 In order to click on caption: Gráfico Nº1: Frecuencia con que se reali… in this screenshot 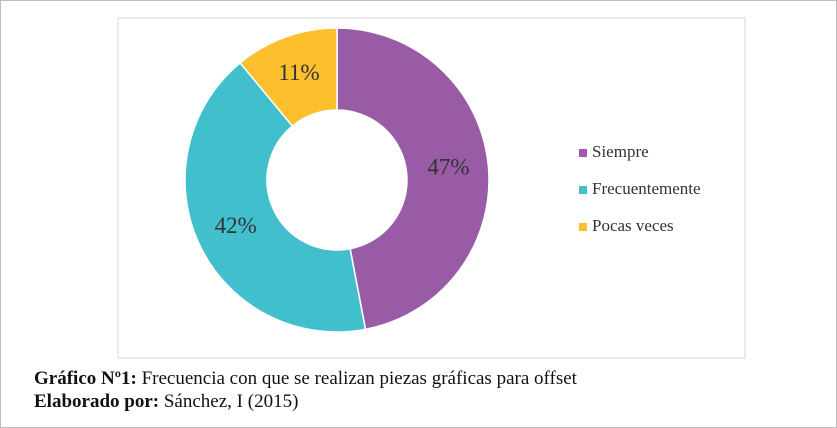, I will do `click(305, 379)`.